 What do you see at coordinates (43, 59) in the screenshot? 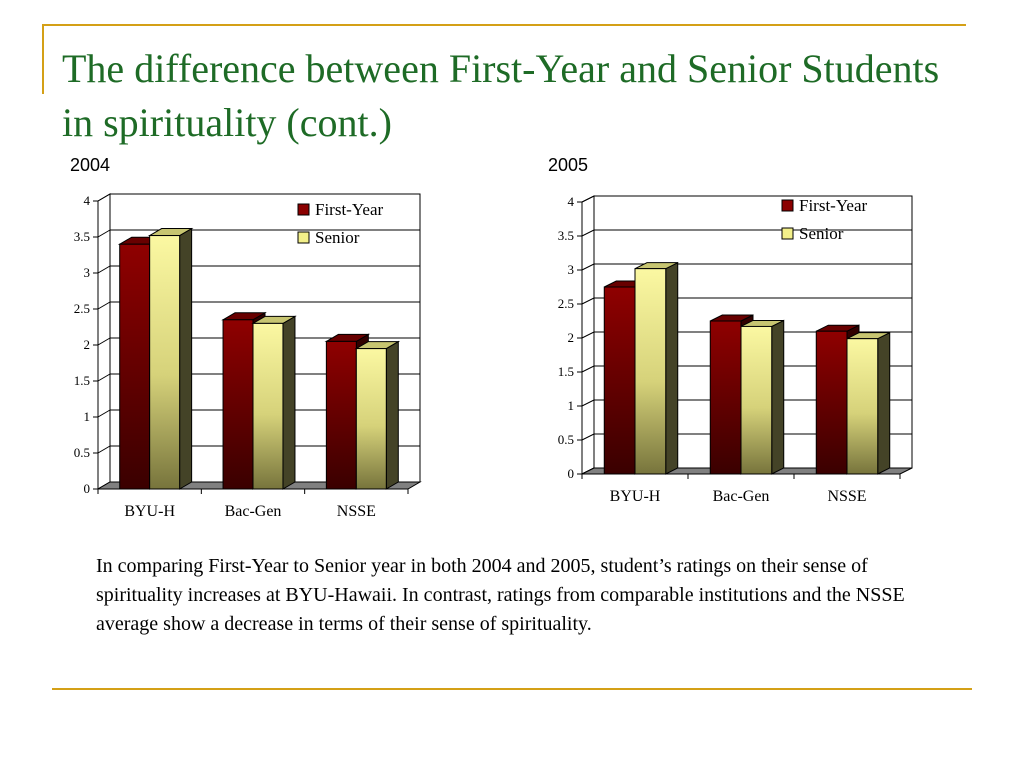
I see `left-accent-line` at bounding box center [43, 59].